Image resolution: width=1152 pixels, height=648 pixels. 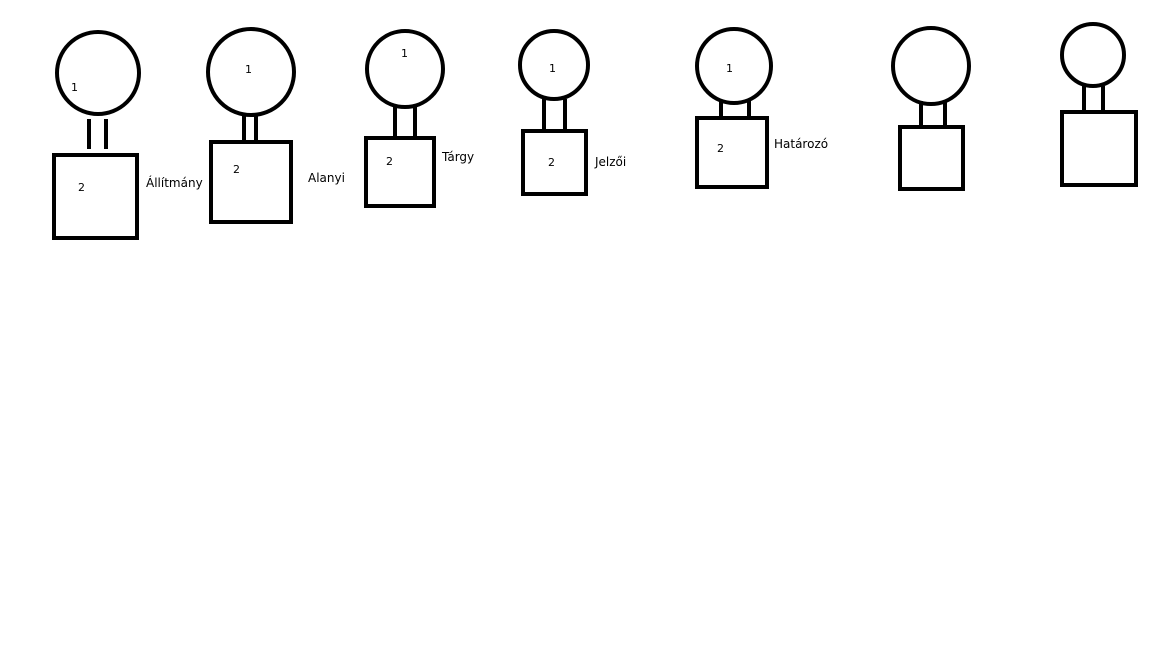 I want to click on diagram-item-targy: 1 2 Tárgy, so click(x=419, y=118).